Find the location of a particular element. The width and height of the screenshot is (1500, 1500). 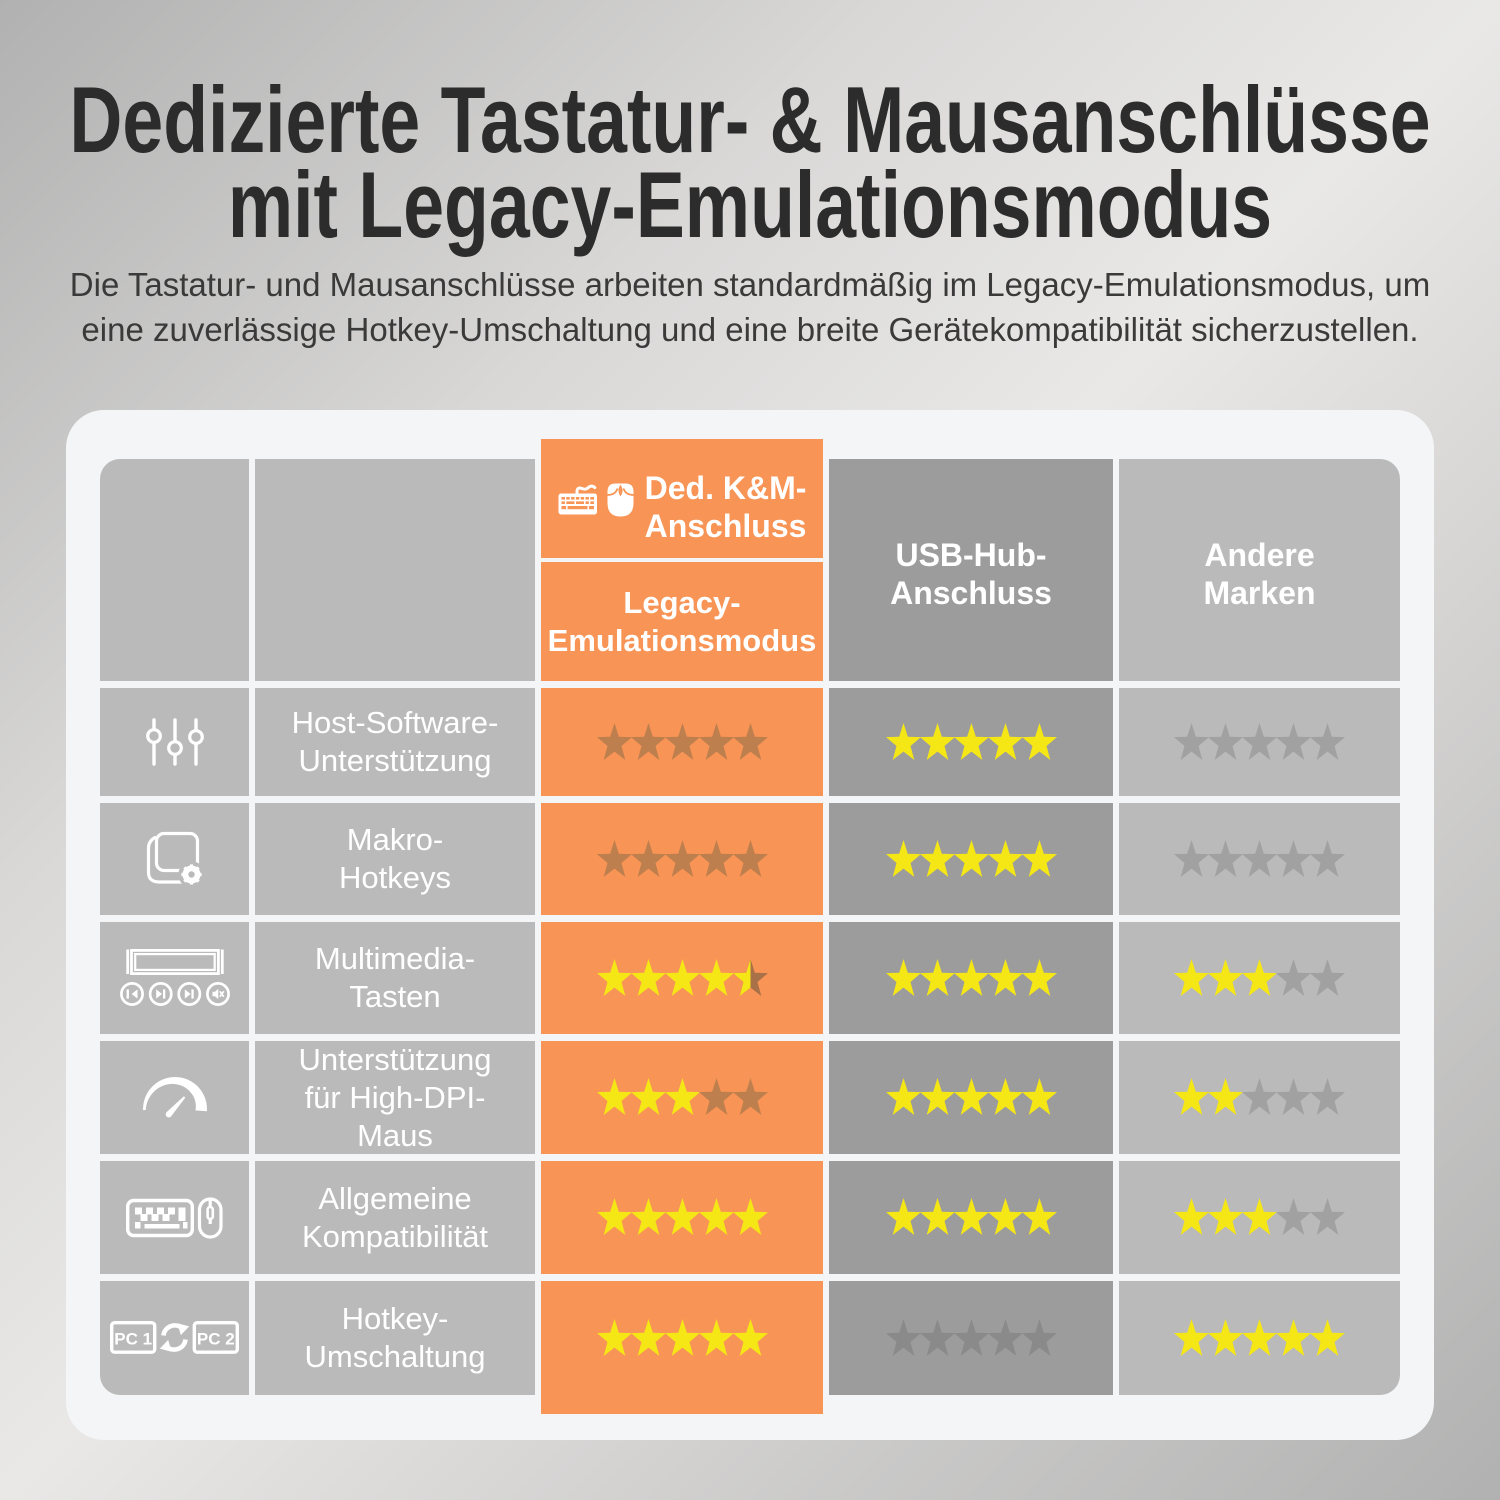

svg-text: PC 1 is located at coordinates (133, 1339).